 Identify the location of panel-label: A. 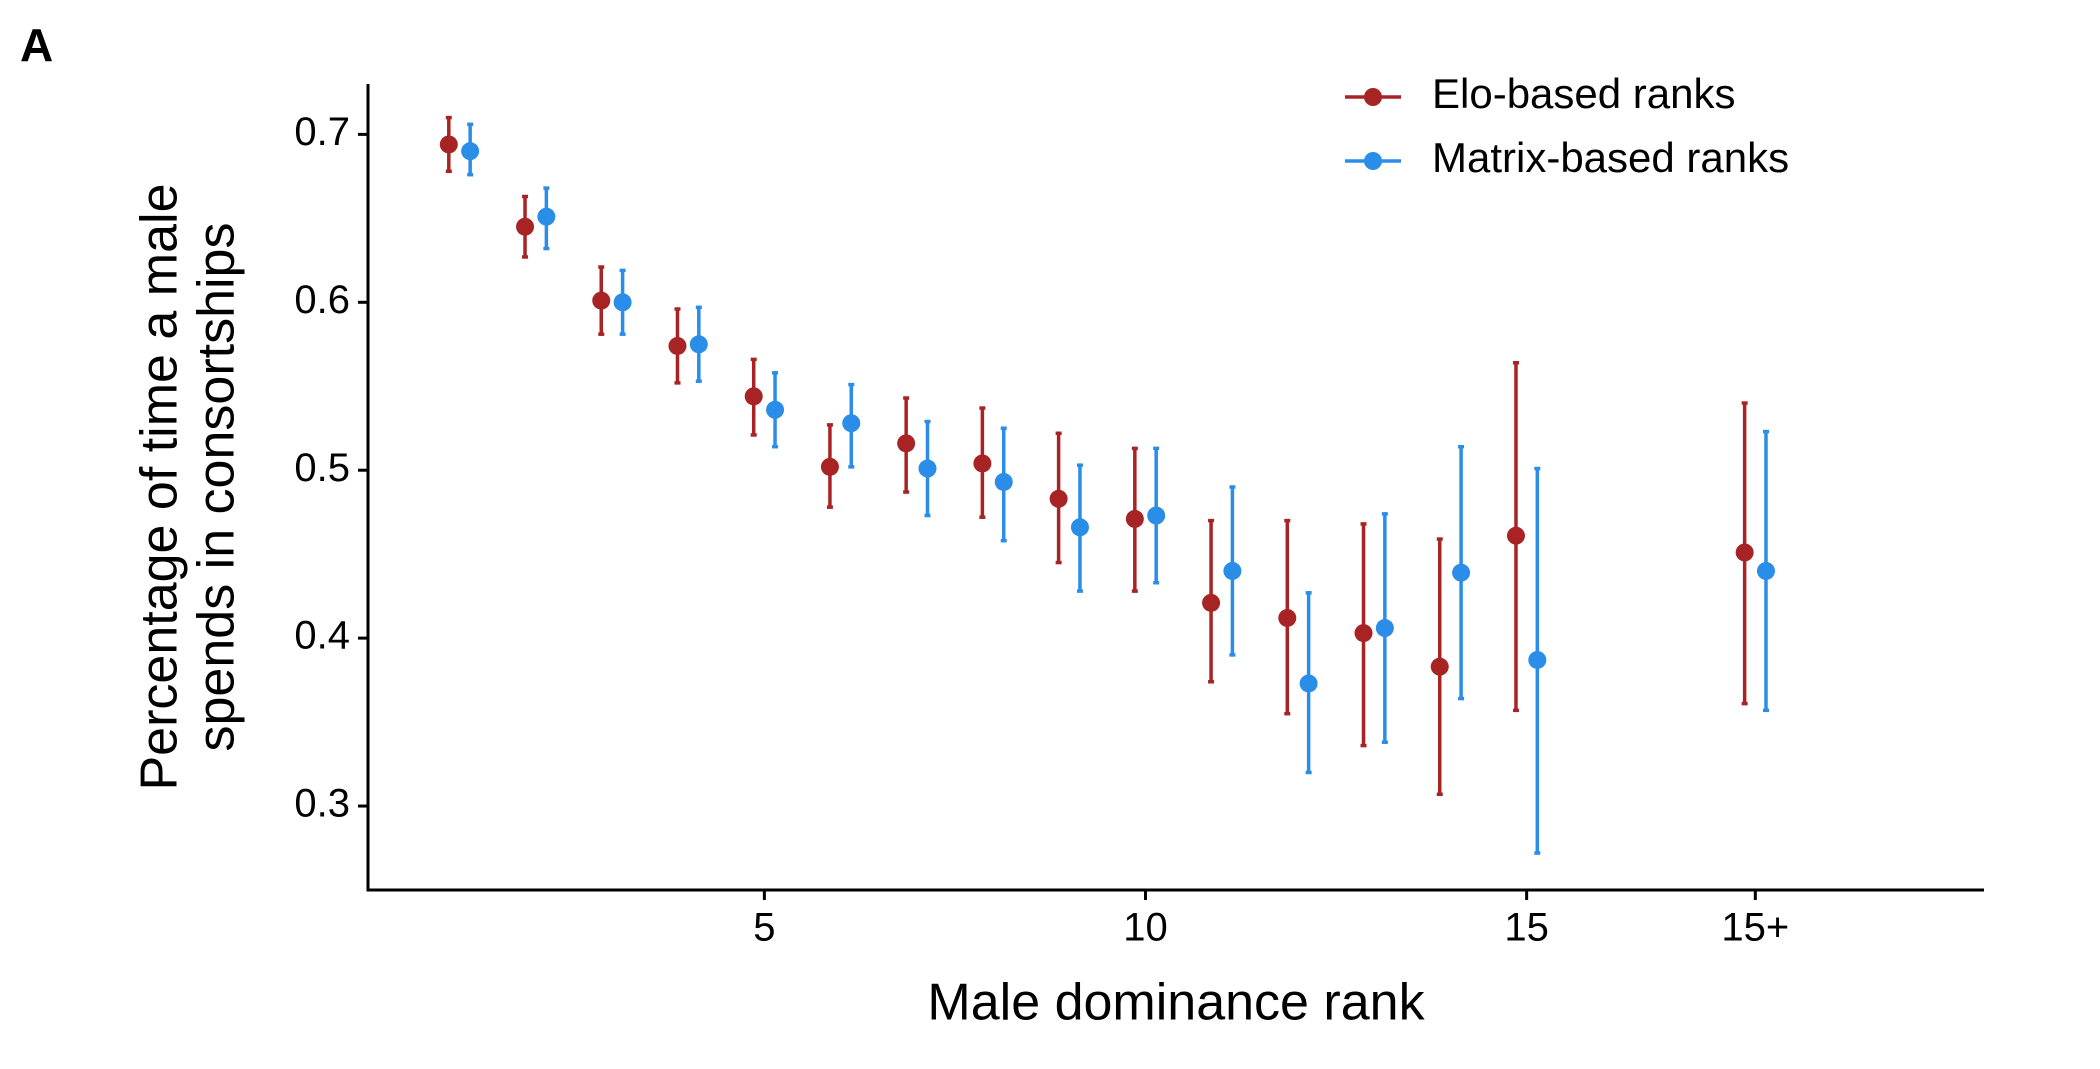
(36, 45).